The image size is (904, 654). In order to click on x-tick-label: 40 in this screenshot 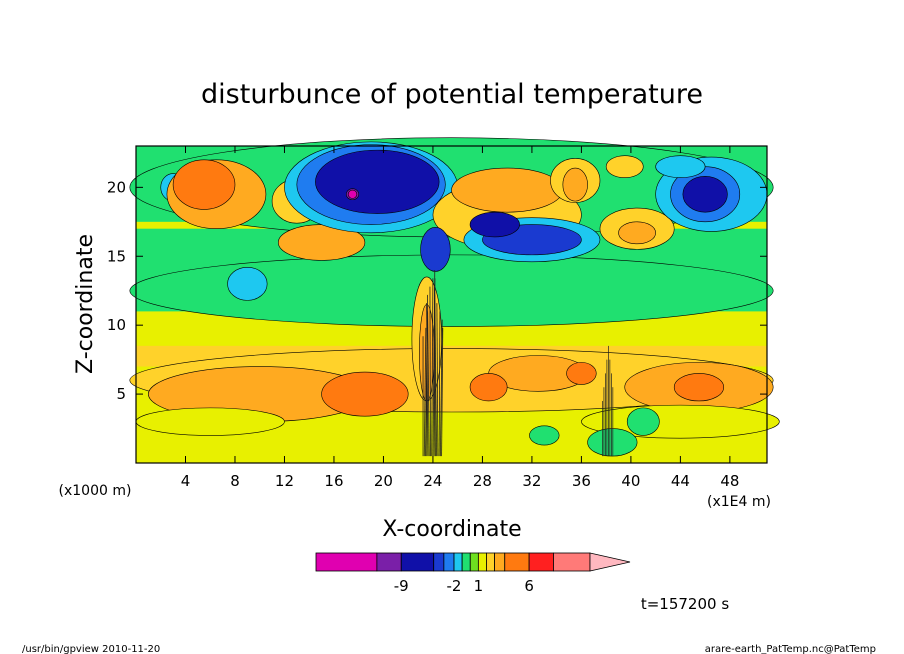, I will do `click(630, 481)`.